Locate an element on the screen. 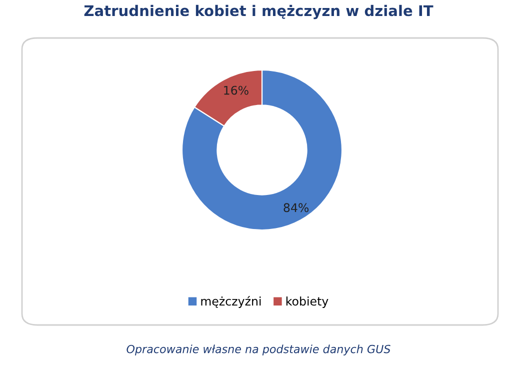 This screenshot has width=517, height=374. legend-label: kobiety is located at coordinates (307, 302).